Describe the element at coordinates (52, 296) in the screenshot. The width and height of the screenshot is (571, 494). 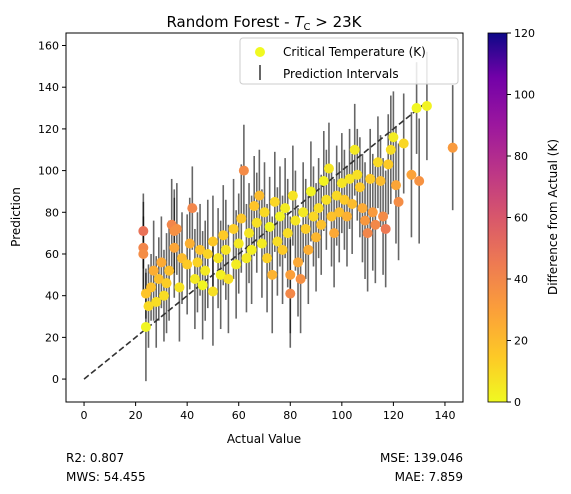
I see `y-tick-label: 40` at that location.